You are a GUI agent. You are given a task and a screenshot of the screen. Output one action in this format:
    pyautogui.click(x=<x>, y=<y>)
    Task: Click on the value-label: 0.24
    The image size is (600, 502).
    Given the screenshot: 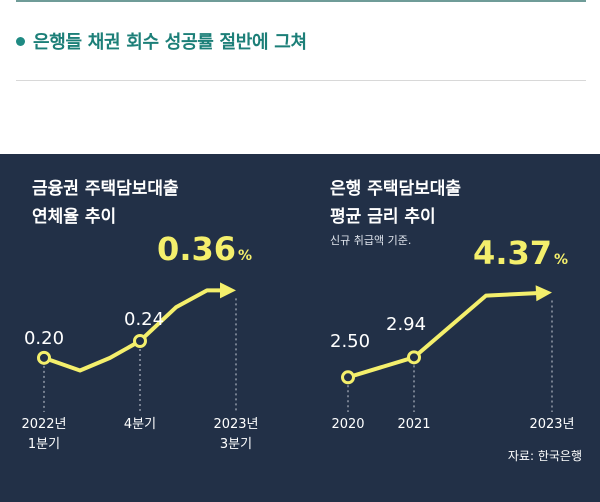 What is the action you would take?
    pyautogui.click(x=144, y=319)
    